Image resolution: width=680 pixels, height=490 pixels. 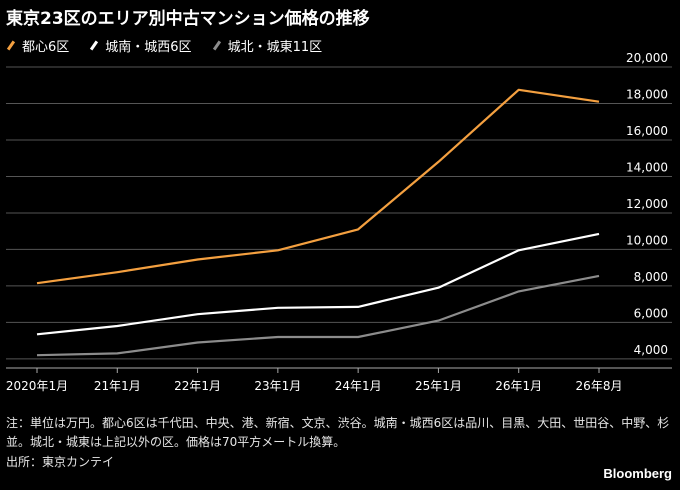 What do you see at coordinates (318, 315) in the screenshot?
I see `series-line-johoku` at bounding box center [318, 315].